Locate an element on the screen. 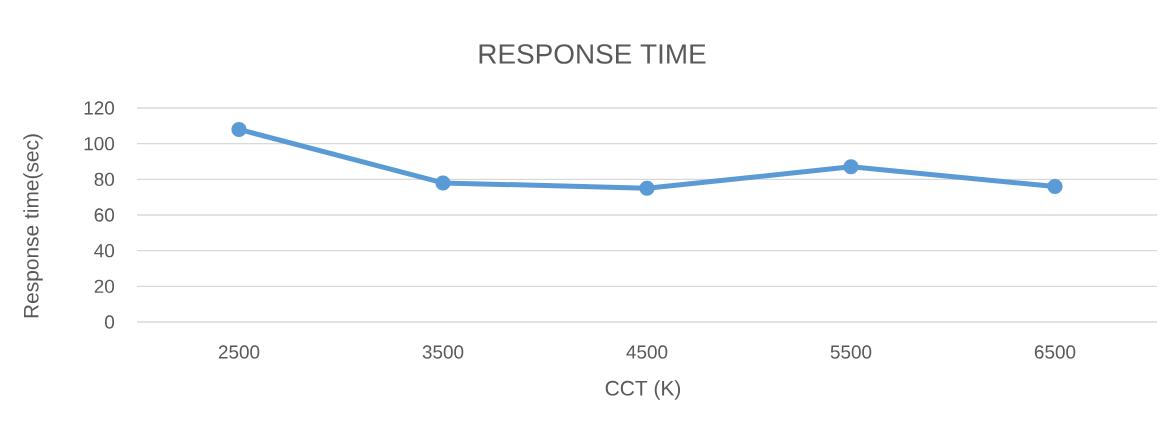 Image resolution: width=1174 pixels, height=437 pixels. y-tick-label: 40 is located at coordinates (104, 250).